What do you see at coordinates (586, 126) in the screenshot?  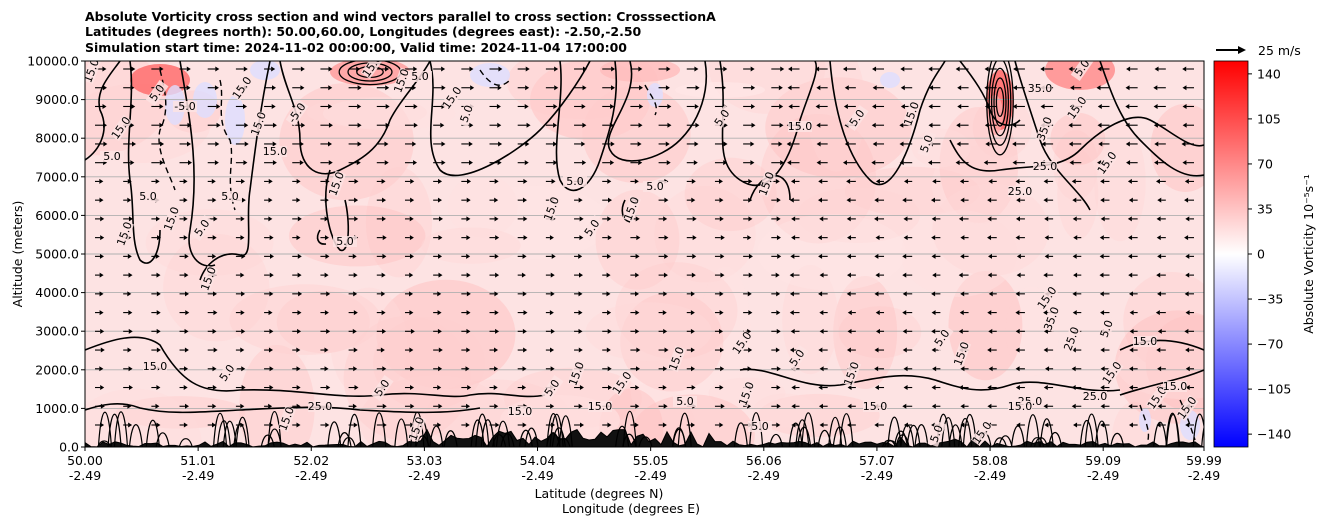 I see `contour-line` at bounding box center [586, 126].